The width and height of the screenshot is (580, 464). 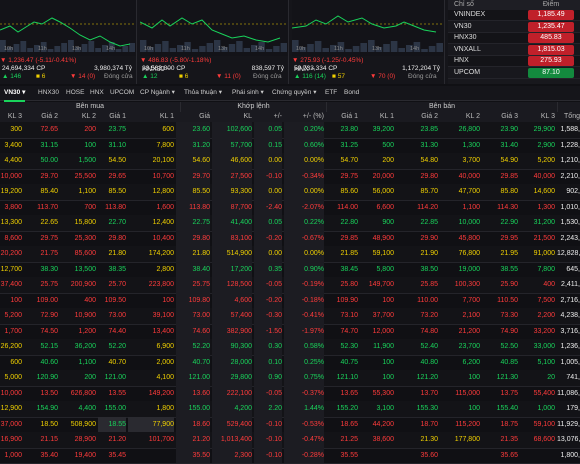 What do you see at coordinates (331, 93) in the screenshot?
I see `tab-etf: ETF` at bounding box center [331, 93].